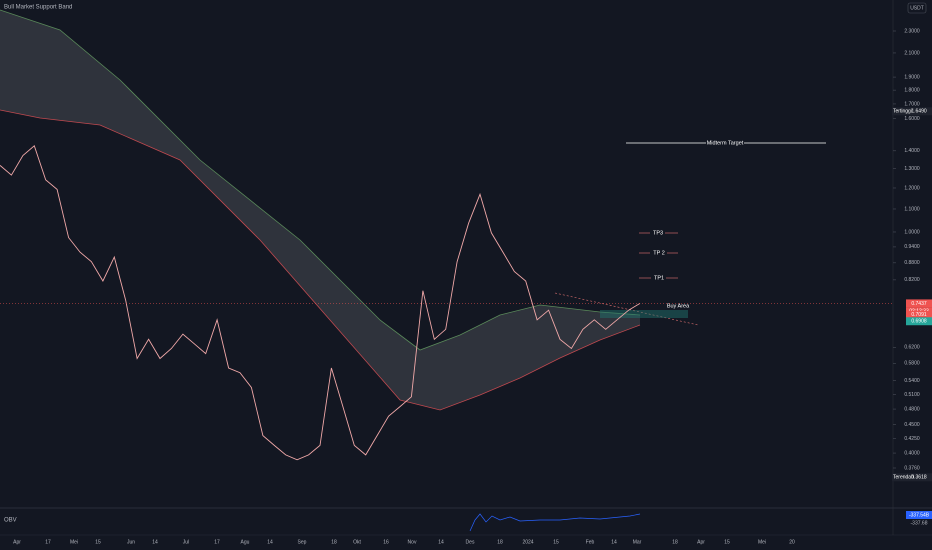  What do you see at coordinates (903, 478) in the screenshot?
I see `low-badge-name: Terendah` at bounding box center [903, 478].